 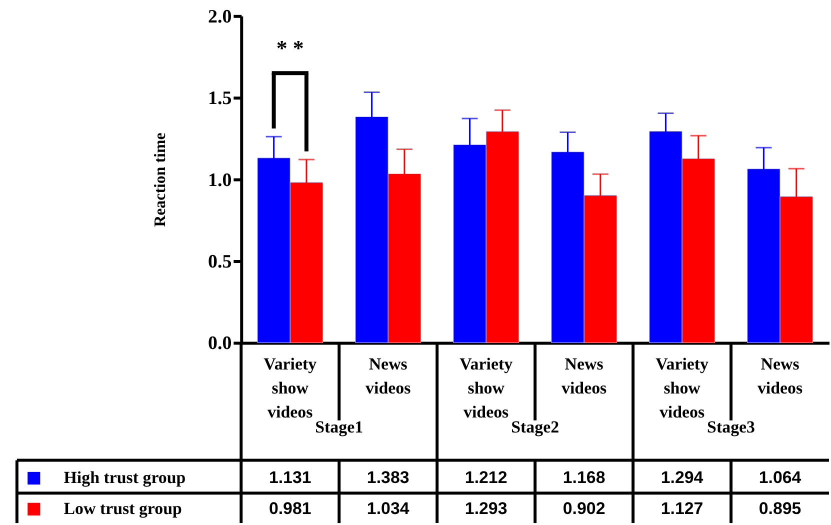 What do you see at coordinates (290, 48) in the screenshot?
I see `annotation: * *` at bounding box center [290, 48].